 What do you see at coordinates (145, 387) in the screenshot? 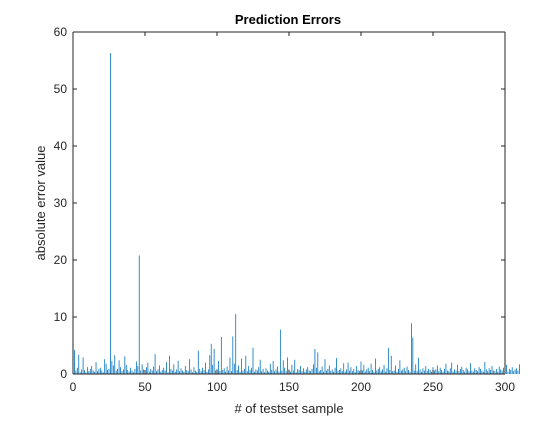
I see `x-tick-label: 50` at bounding box center [145, 387].